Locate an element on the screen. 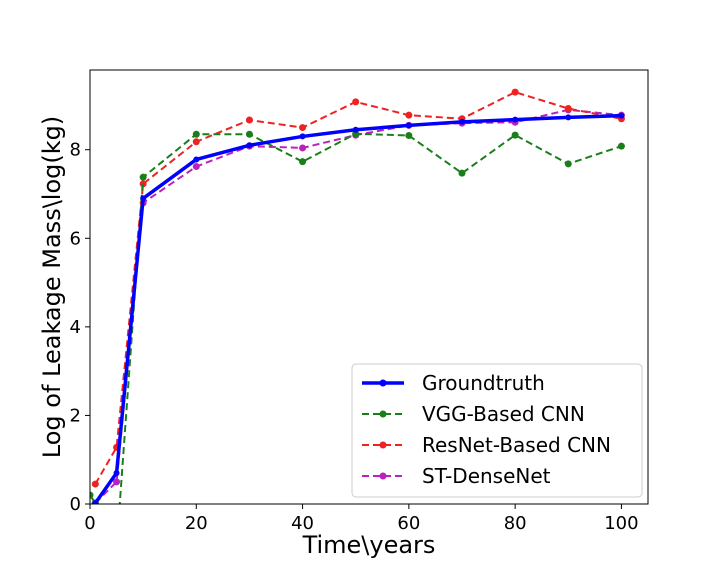 The width and height of the screenshot is (721, 577). y-tick-label: 0 is located at coordinates (75, 504).